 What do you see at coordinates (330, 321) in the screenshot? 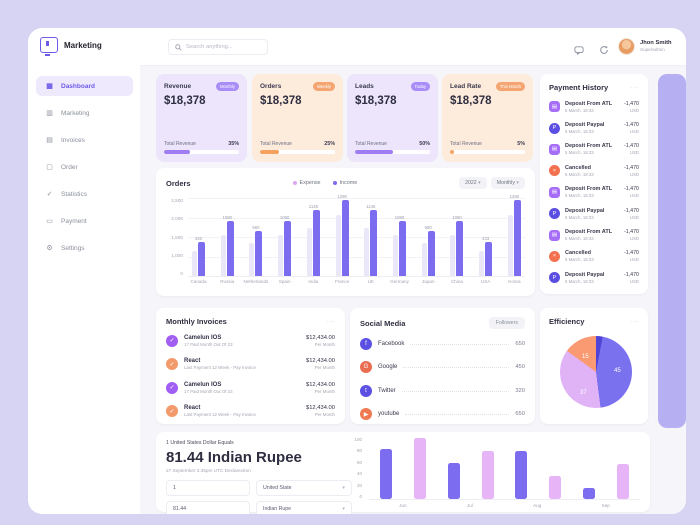
I see `invoices-menu-button: ···` at bounding box center [330, 321].